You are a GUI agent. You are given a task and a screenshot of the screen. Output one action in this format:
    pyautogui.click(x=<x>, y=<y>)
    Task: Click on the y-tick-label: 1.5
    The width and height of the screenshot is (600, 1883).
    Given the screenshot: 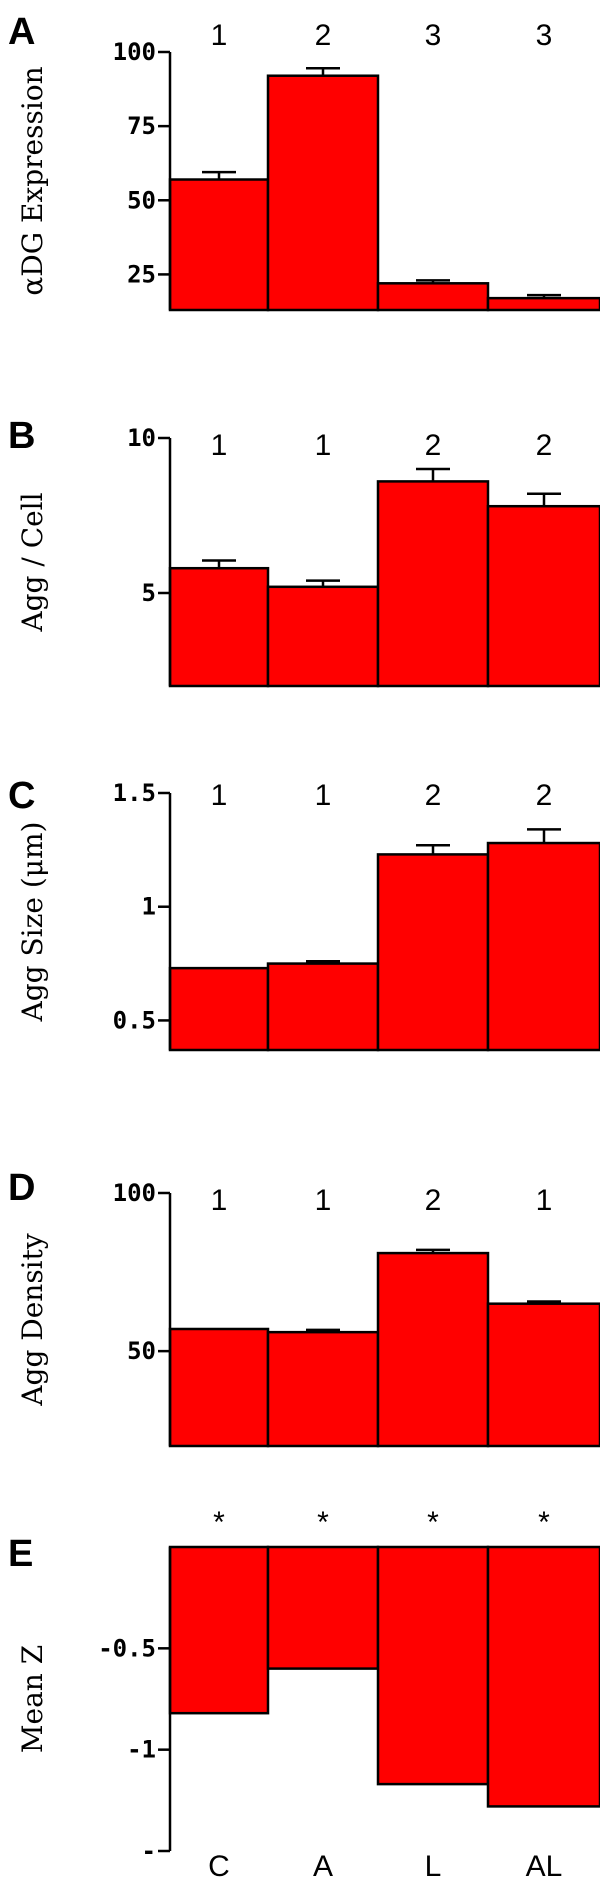 What is the action you would take?
    pyautogui.click(x=134, y=793)
    